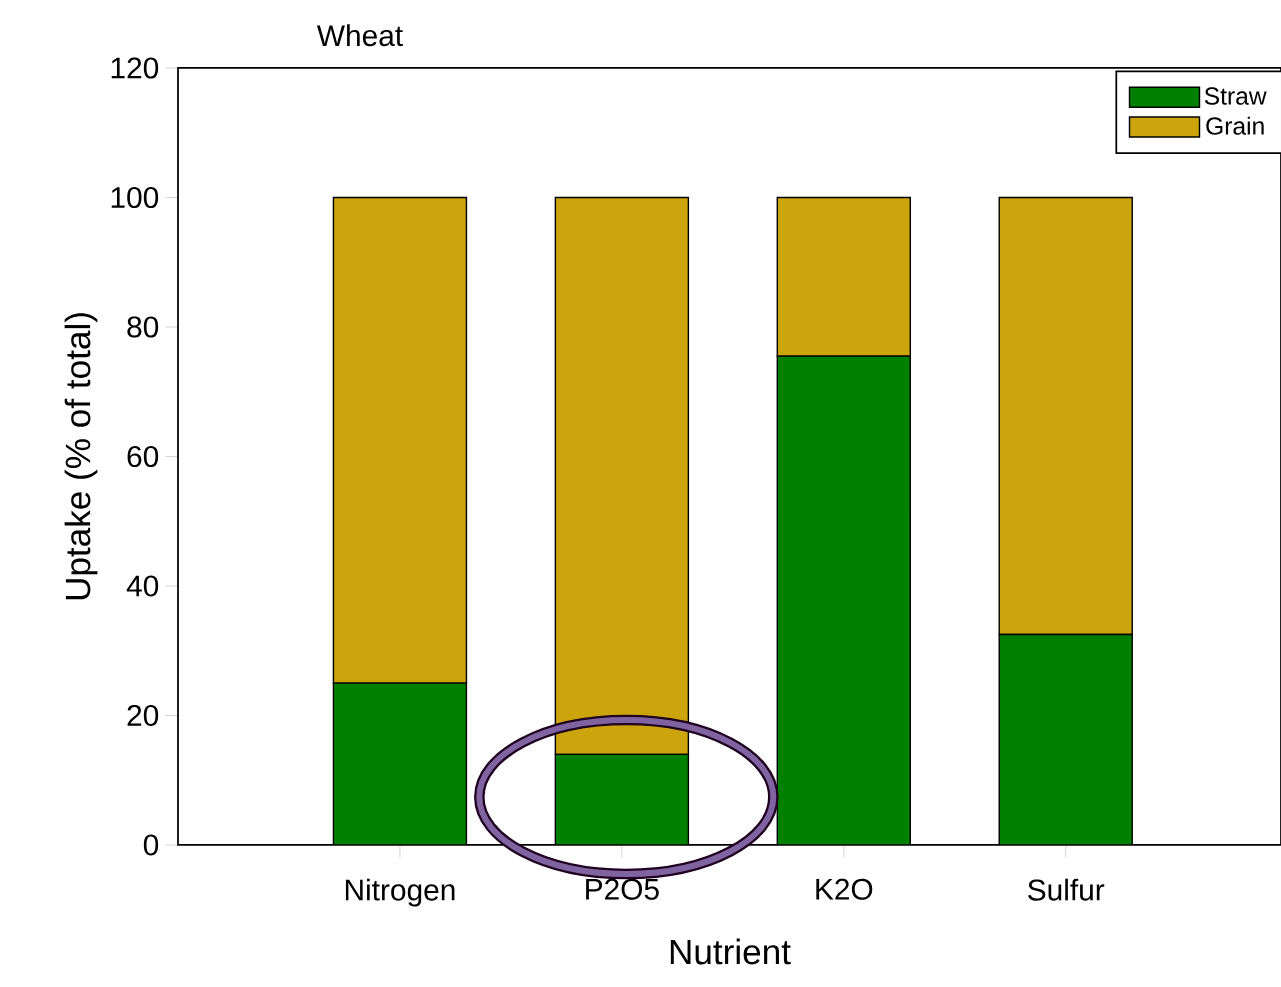  I want to click on y-tick-label: 40, so click(142, 586).